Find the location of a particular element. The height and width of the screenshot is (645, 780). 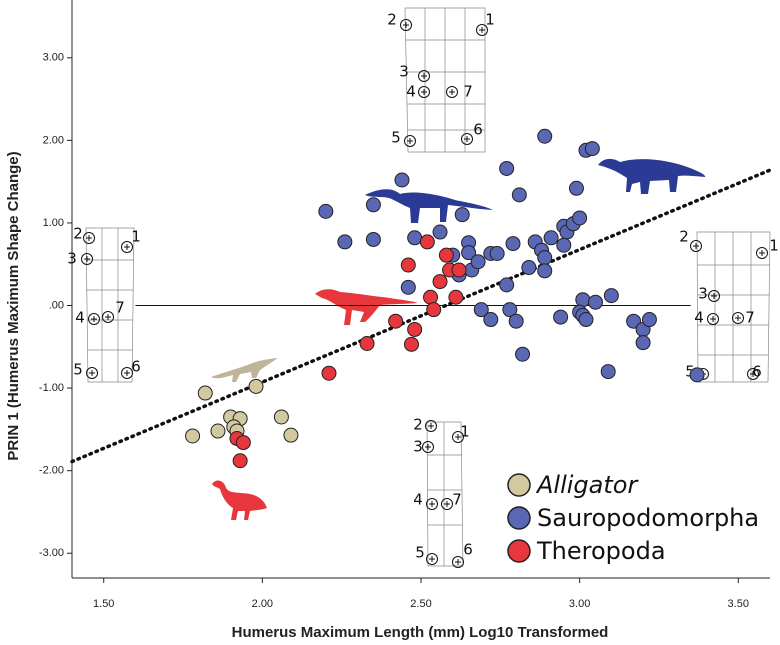

x-tick-label: 3.00 is located at coordinates (579, 604).